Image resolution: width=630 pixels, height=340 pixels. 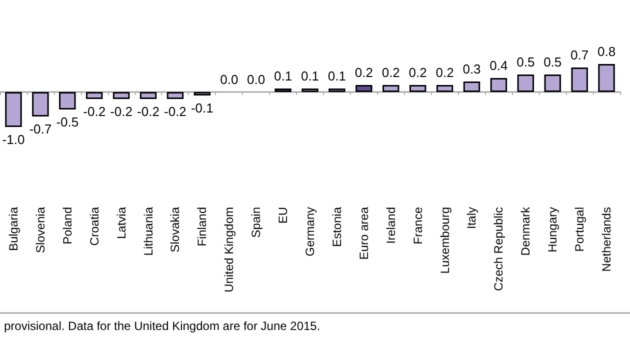 What do you see at coordinates (67, 225) in the screenshot?
I see `x-tick-label: Poland` at bounding box center [67, 225].